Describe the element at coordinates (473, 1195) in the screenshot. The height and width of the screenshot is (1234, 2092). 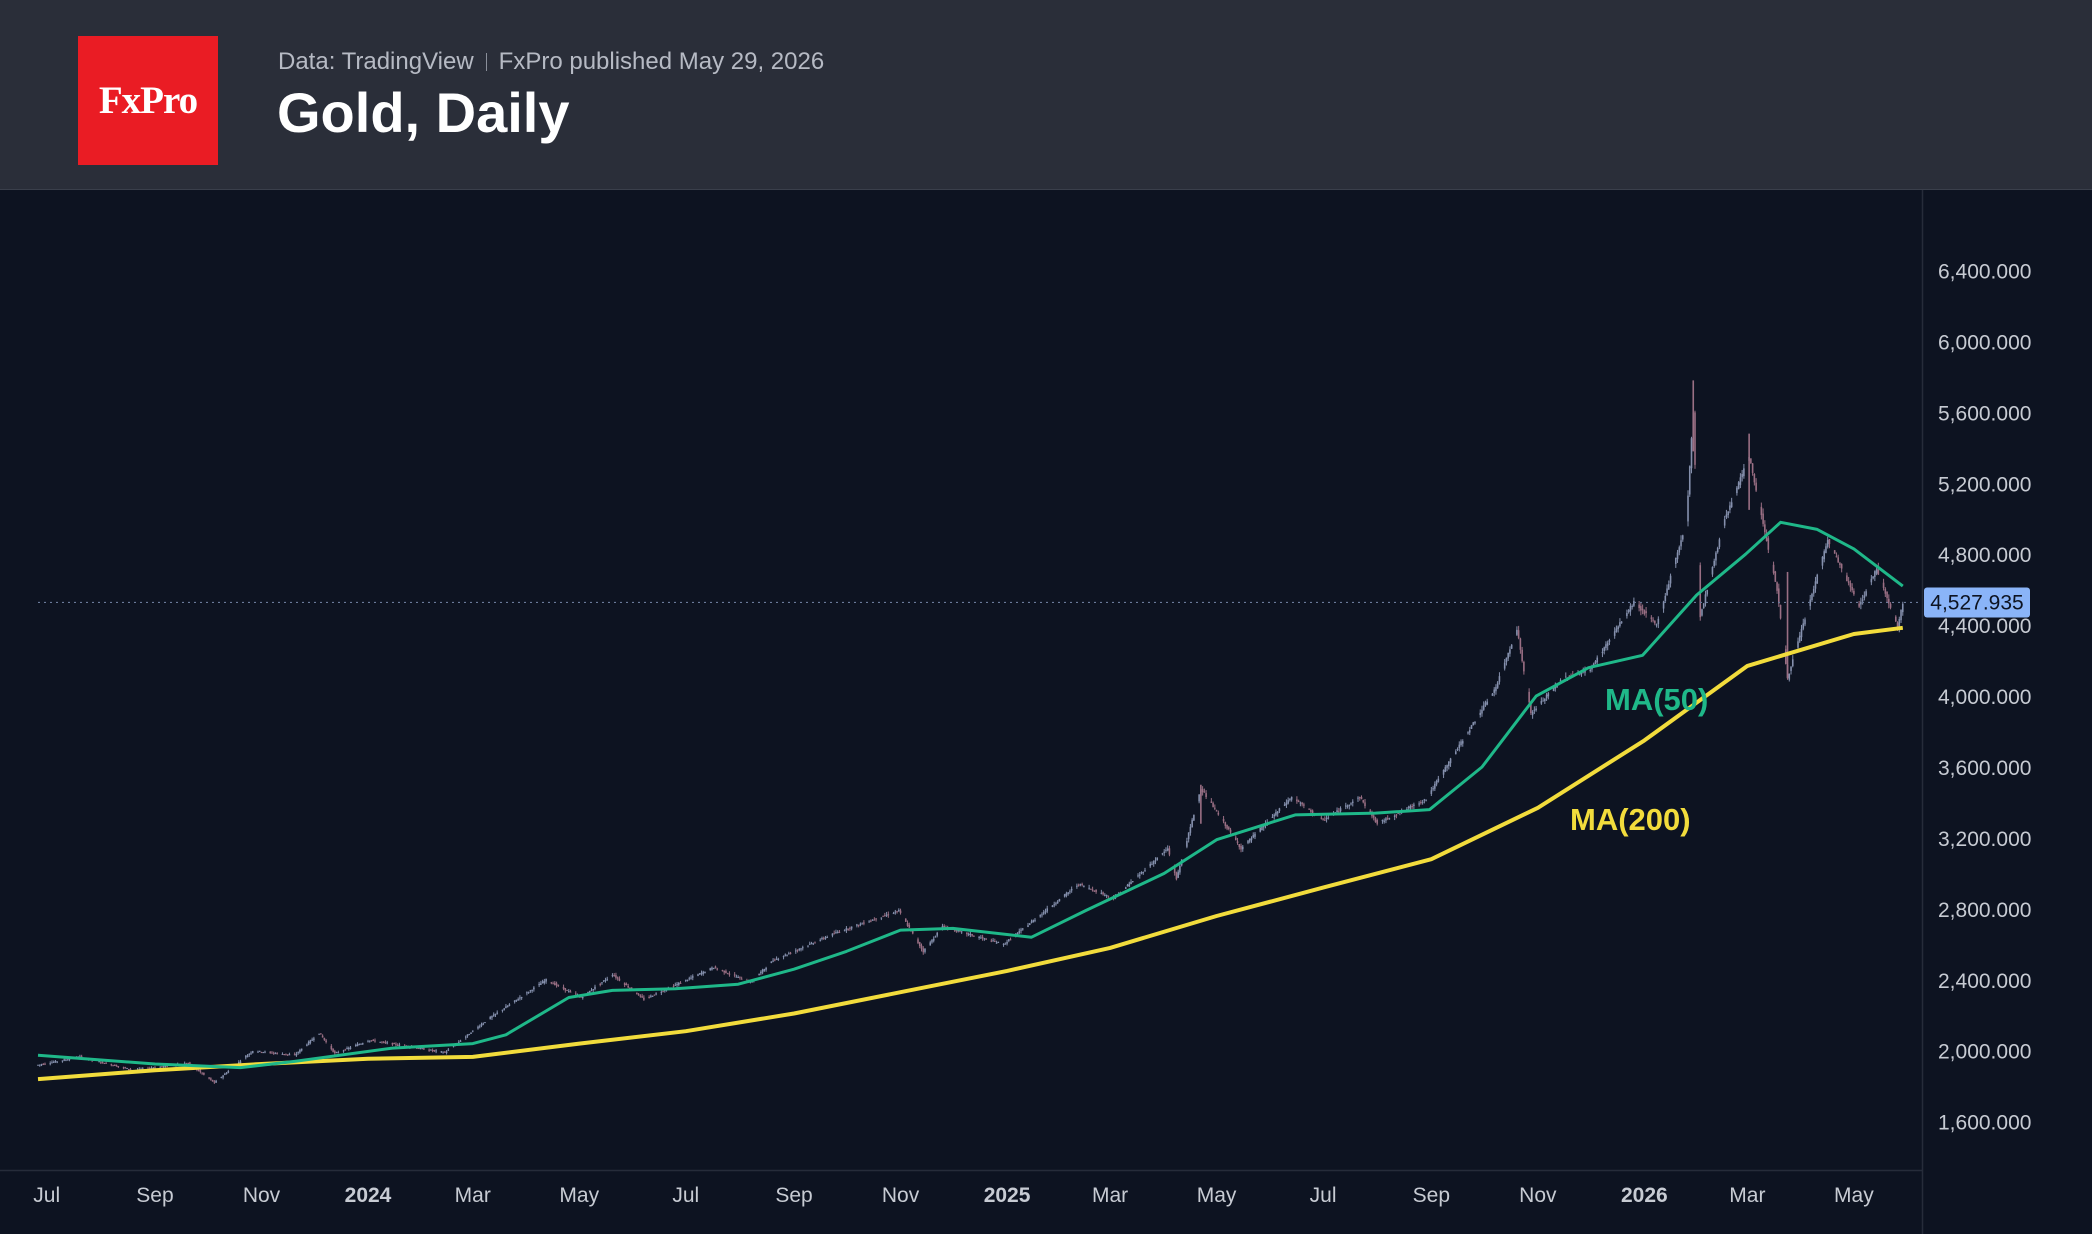
I see `time-tick-label: Mar` at that location.